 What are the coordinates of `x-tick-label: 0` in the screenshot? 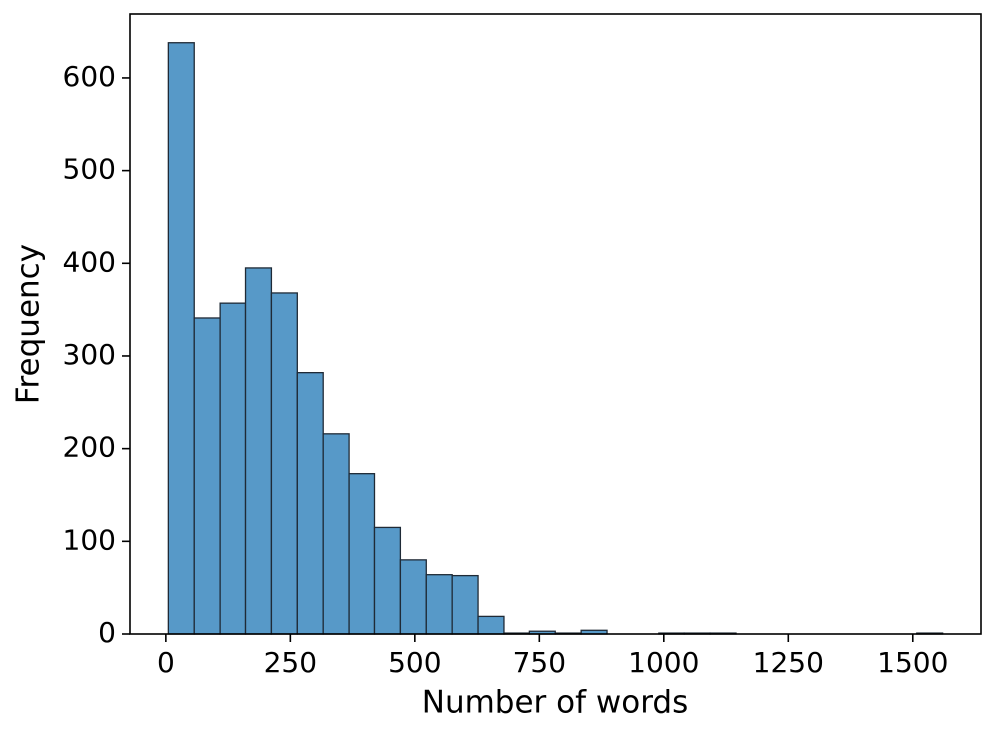 It's located at (166, 662).